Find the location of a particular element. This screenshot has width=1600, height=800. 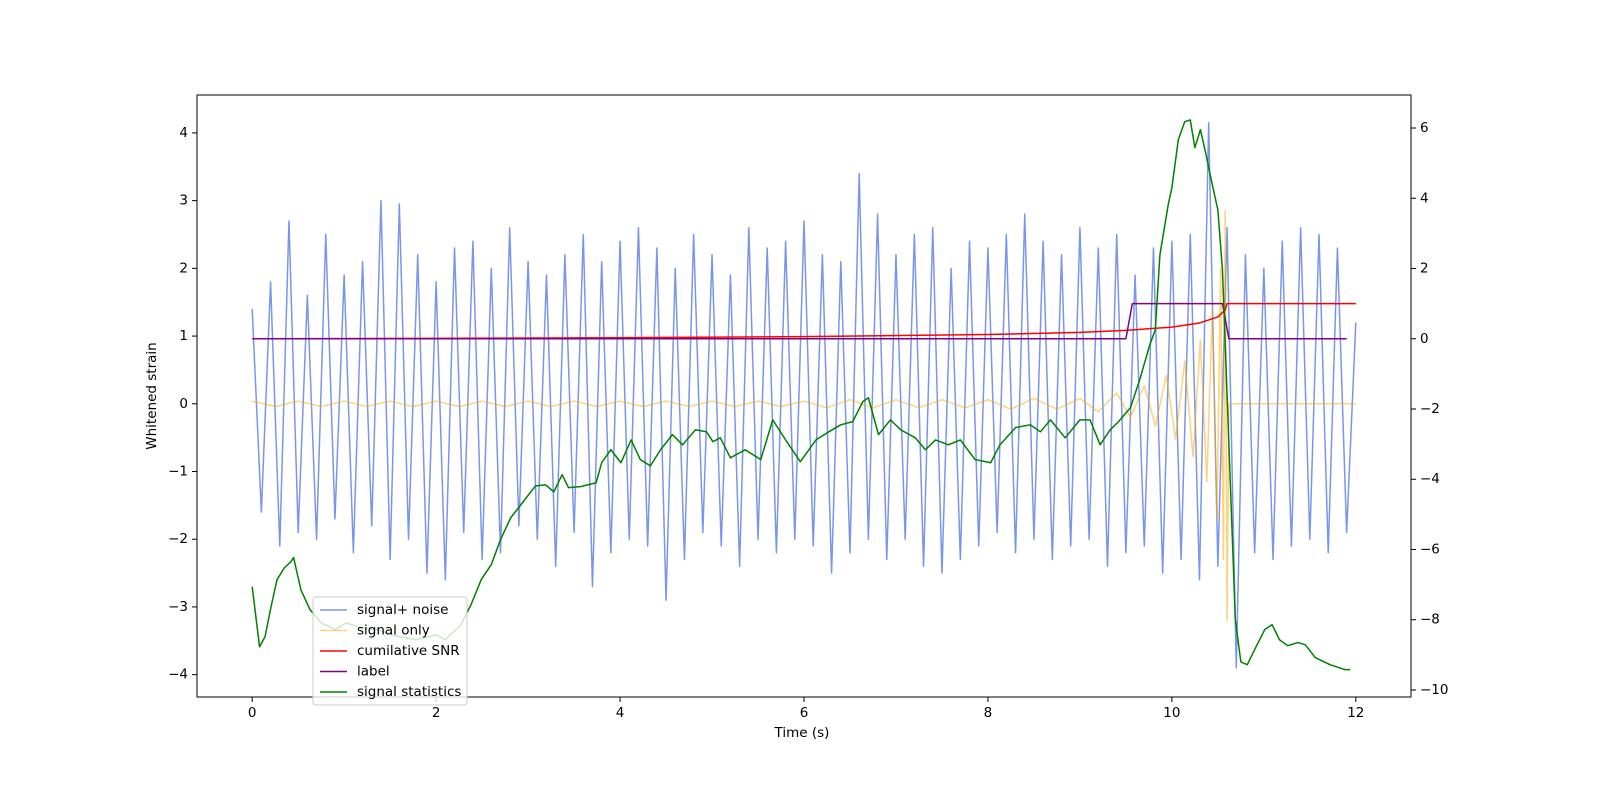

legend-label: signal statistics is located at coordinates (409, 692).